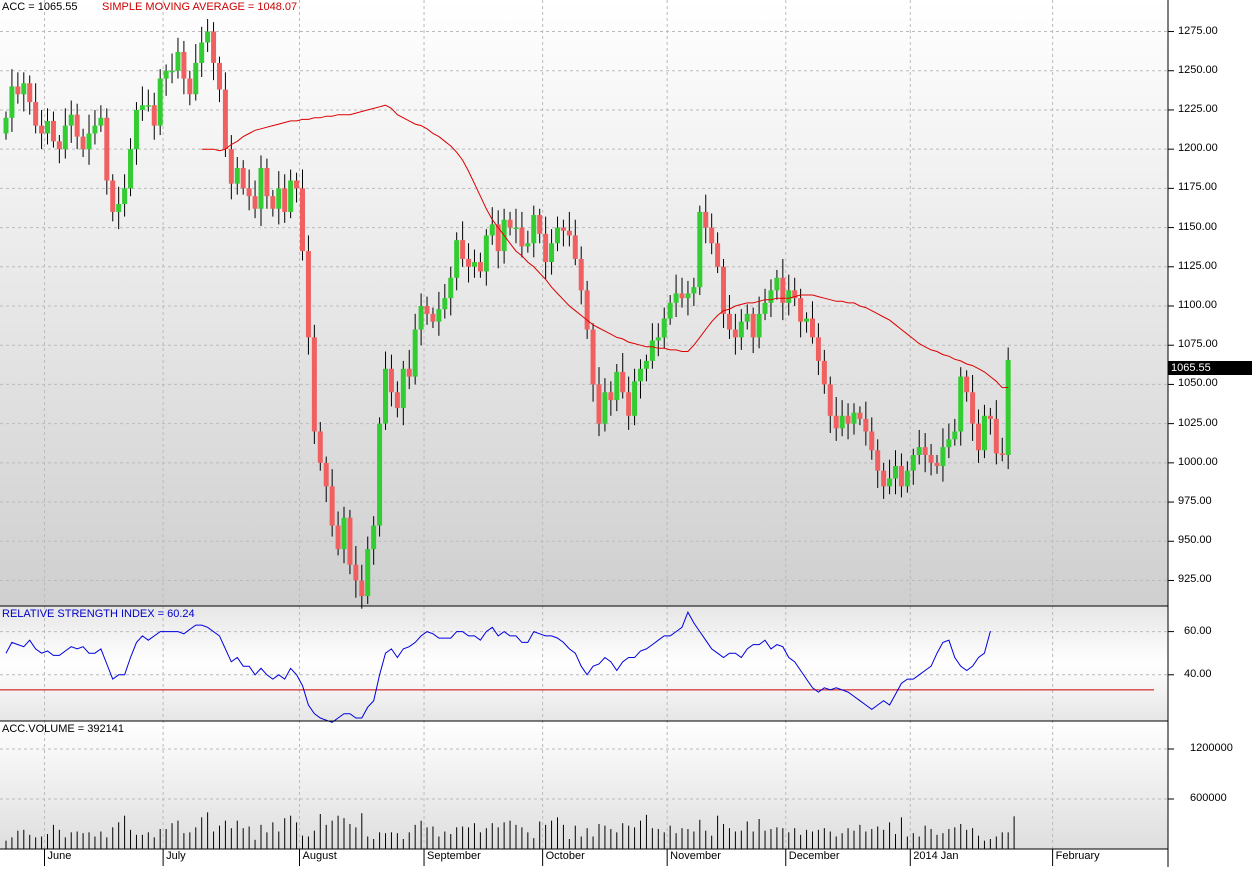 This screenshot has height=870, width=1252. I want to click on volume-label: ACC.VOLUME = 392141, so click(63, 729).